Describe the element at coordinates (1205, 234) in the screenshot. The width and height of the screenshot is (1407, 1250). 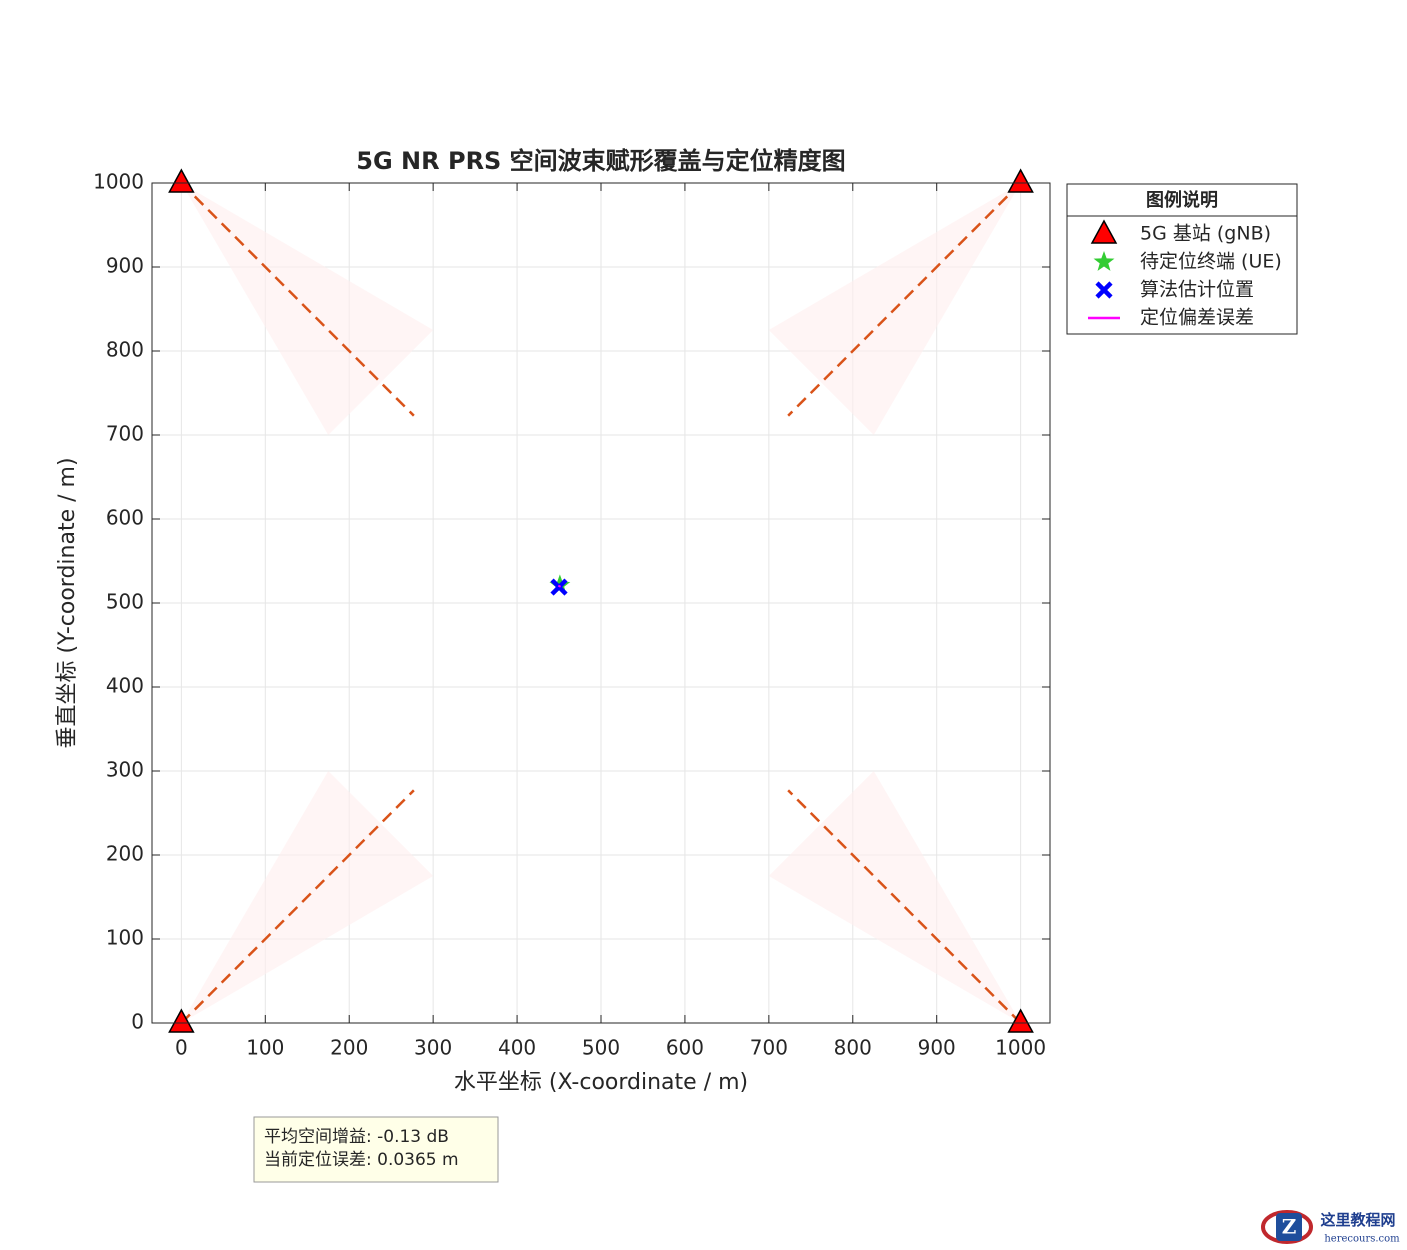
I see `legend-label: 5G 基站 (gNB)` at that location.